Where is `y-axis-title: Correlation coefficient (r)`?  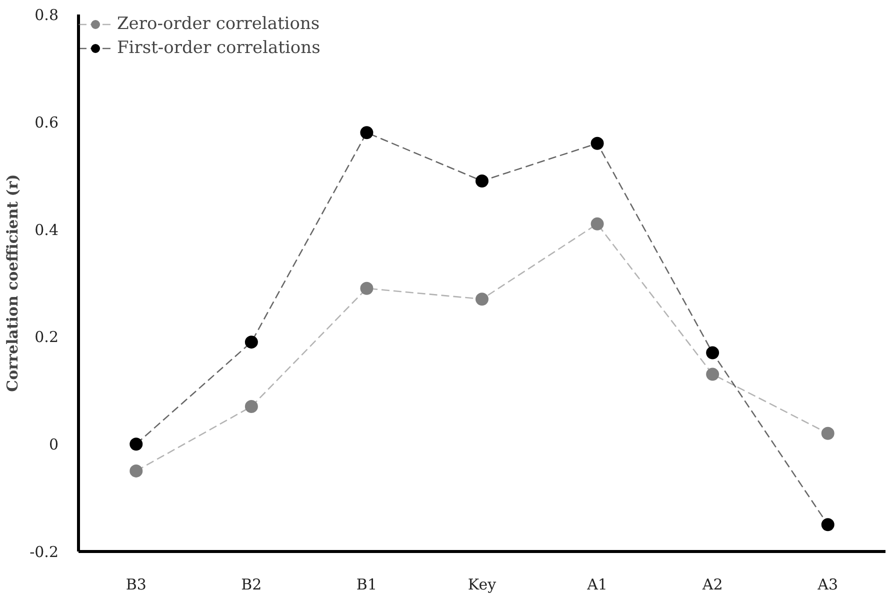
y-axis-title: Correlation coefficient (r) is located at coordinates (13, 283).